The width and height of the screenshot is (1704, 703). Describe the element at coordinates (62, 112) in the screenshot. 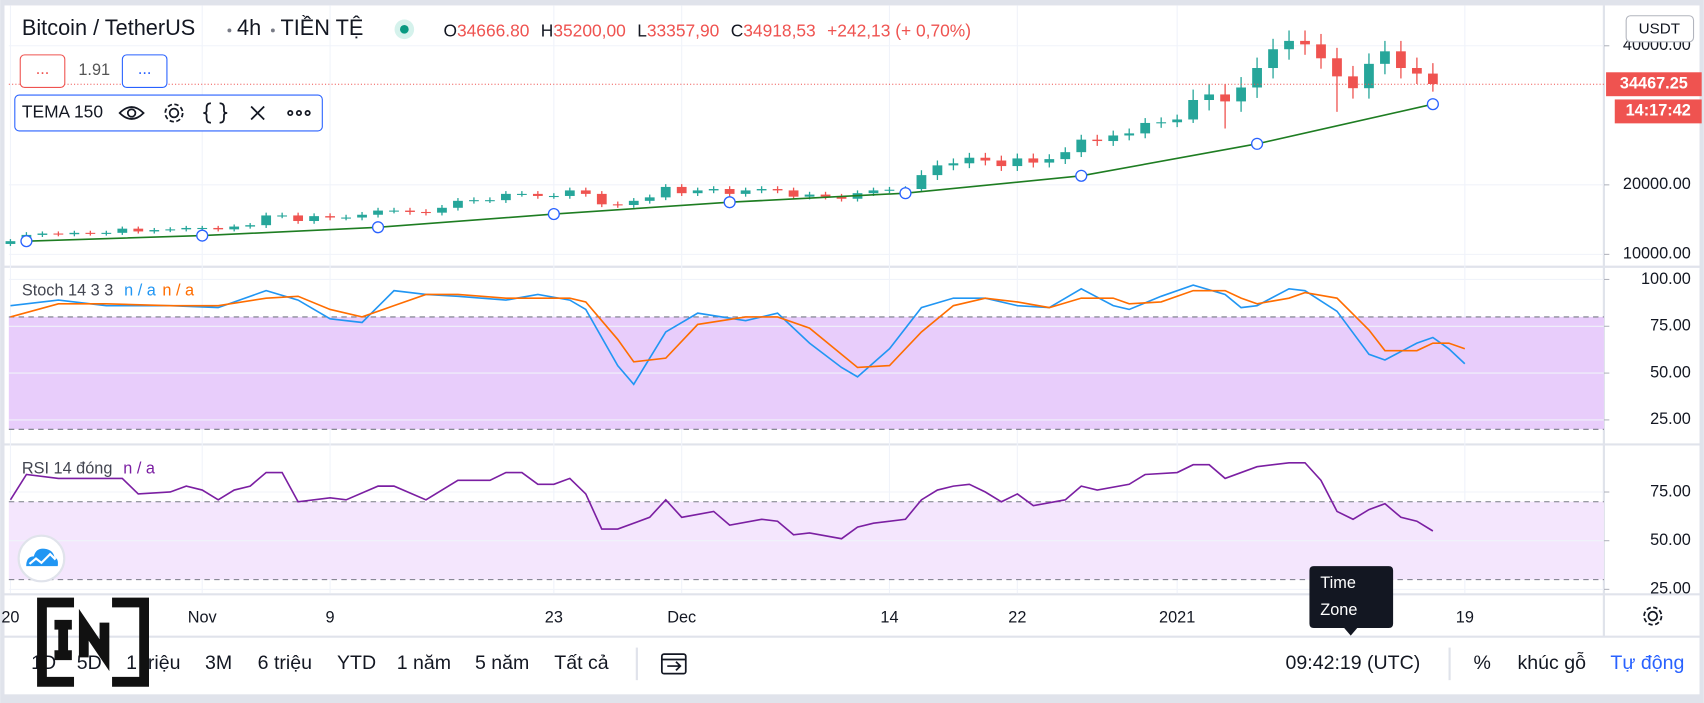

I see `legend-label: TEMA 150` at that location.